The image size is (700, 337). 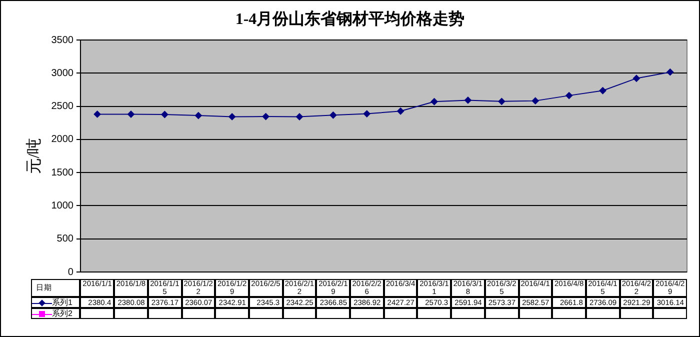 I want to click on y-tick-label: 0, so click(x=71, y=272).